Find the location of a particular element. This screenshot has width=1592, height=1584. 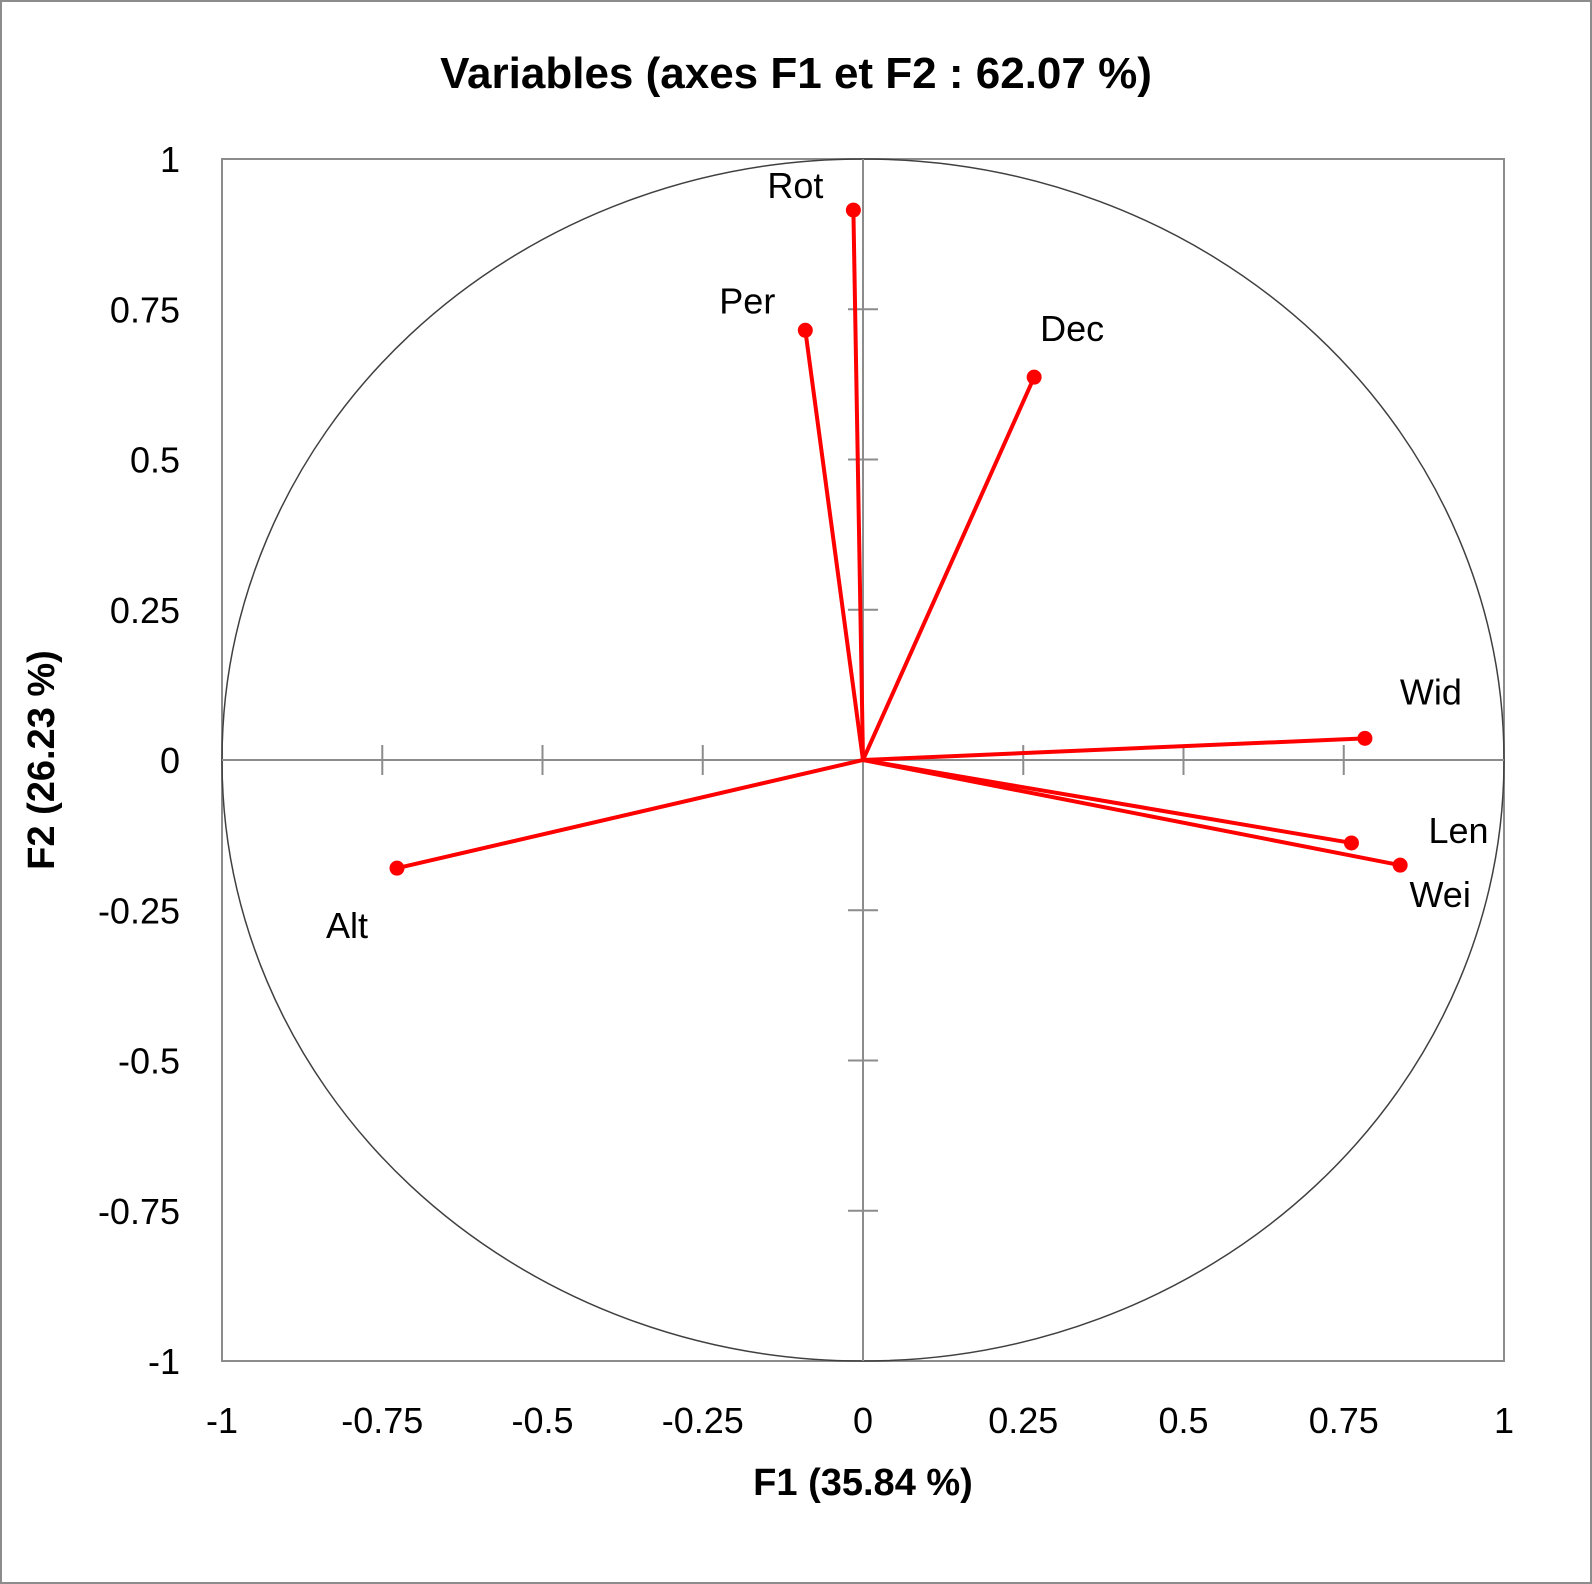

vector-dec is located at coordinates (948, 568).